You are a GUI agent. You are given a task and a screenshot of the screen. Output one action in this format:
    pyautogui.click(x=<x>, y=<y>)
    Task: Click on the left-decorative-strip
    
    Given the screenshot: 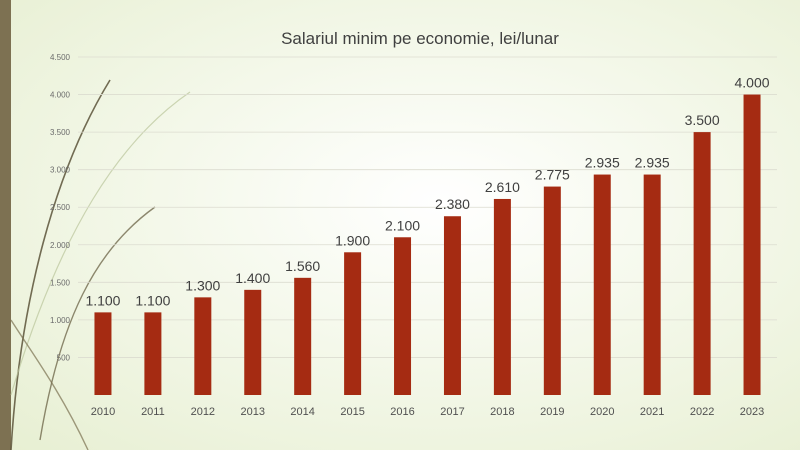 What is the action you would take?
    pyautogui.click(x=5, y=225)
    